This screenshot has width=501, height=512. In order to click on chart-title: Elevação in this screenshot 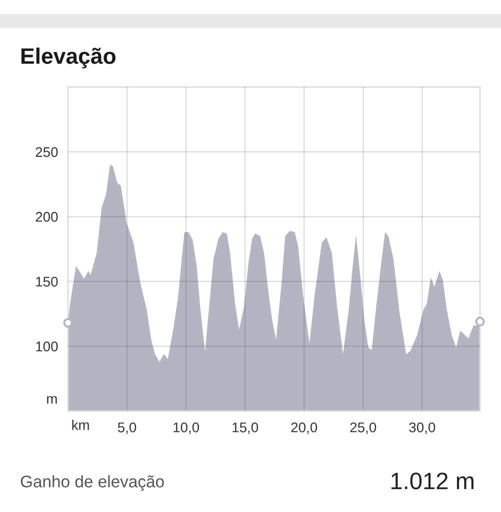, I will do `click(68, 58)`.